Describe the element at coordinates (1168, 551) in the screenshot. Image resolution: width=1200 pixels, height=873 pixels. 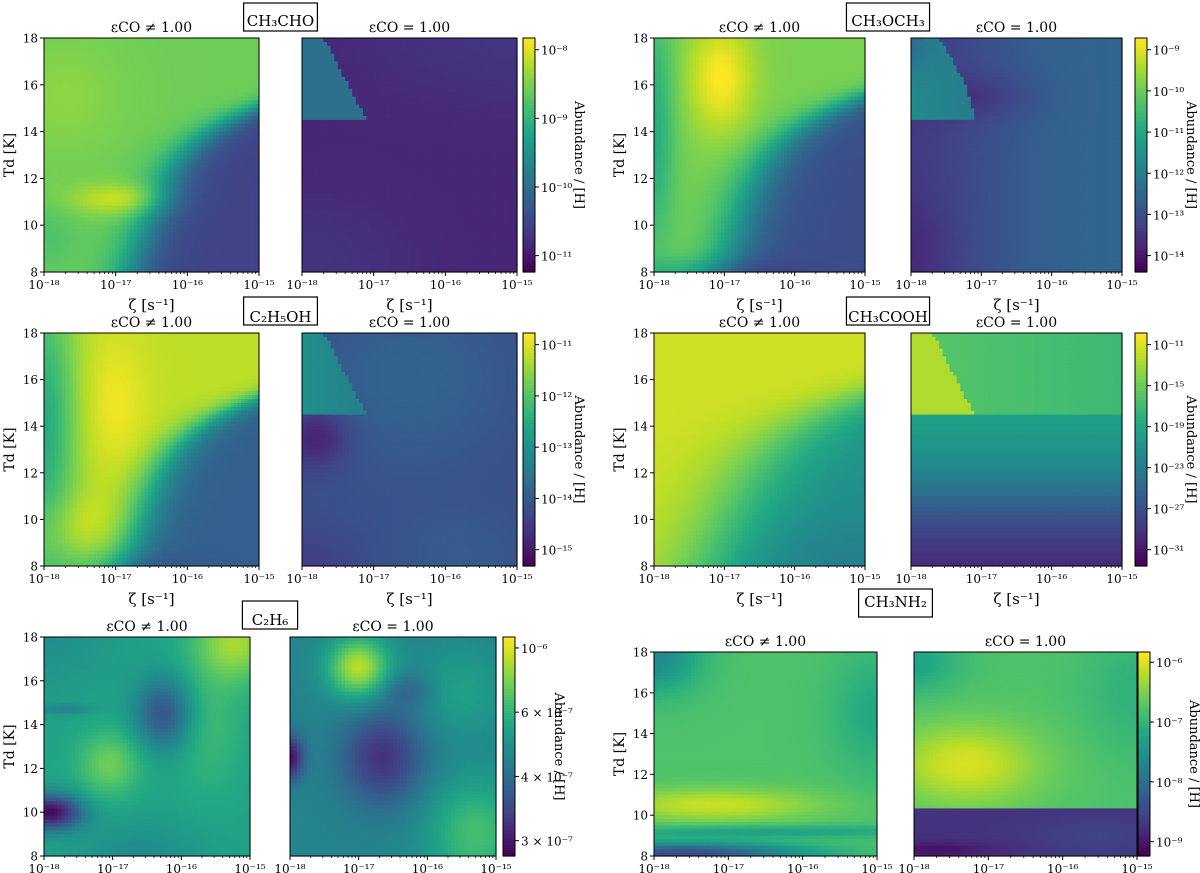
I see `colorbar-tick-label: 10⁻³¹` at that location.